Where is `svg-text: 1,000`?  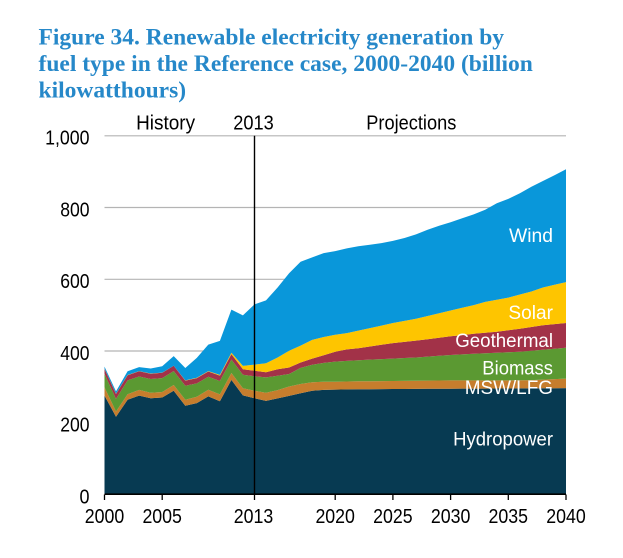 svg-text: 1,000 is located at coordinates (67, 139).